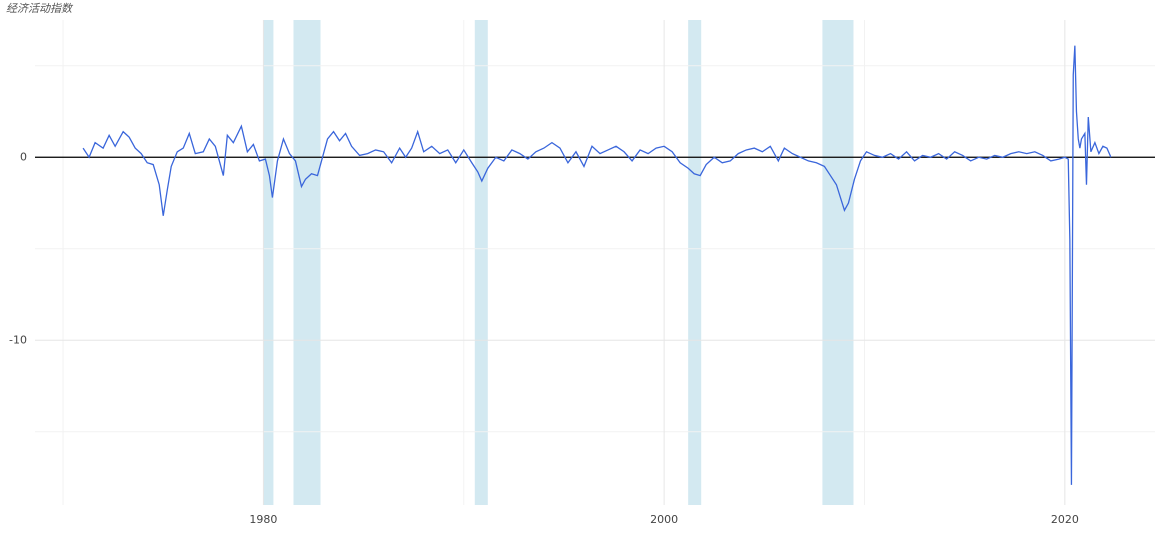  I want to click on chart-title: 经济活动指数, so click(40, 8).